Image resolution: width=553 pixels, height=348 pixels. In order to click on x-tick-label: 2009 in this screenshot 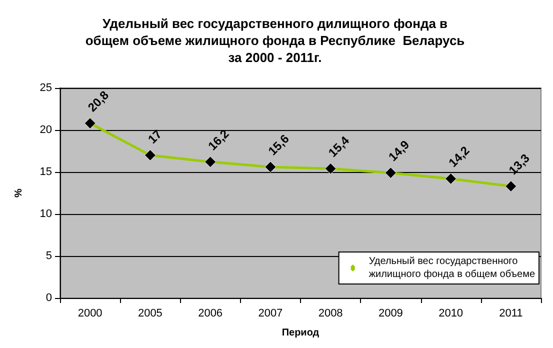, I will do `click(390, 314)`.